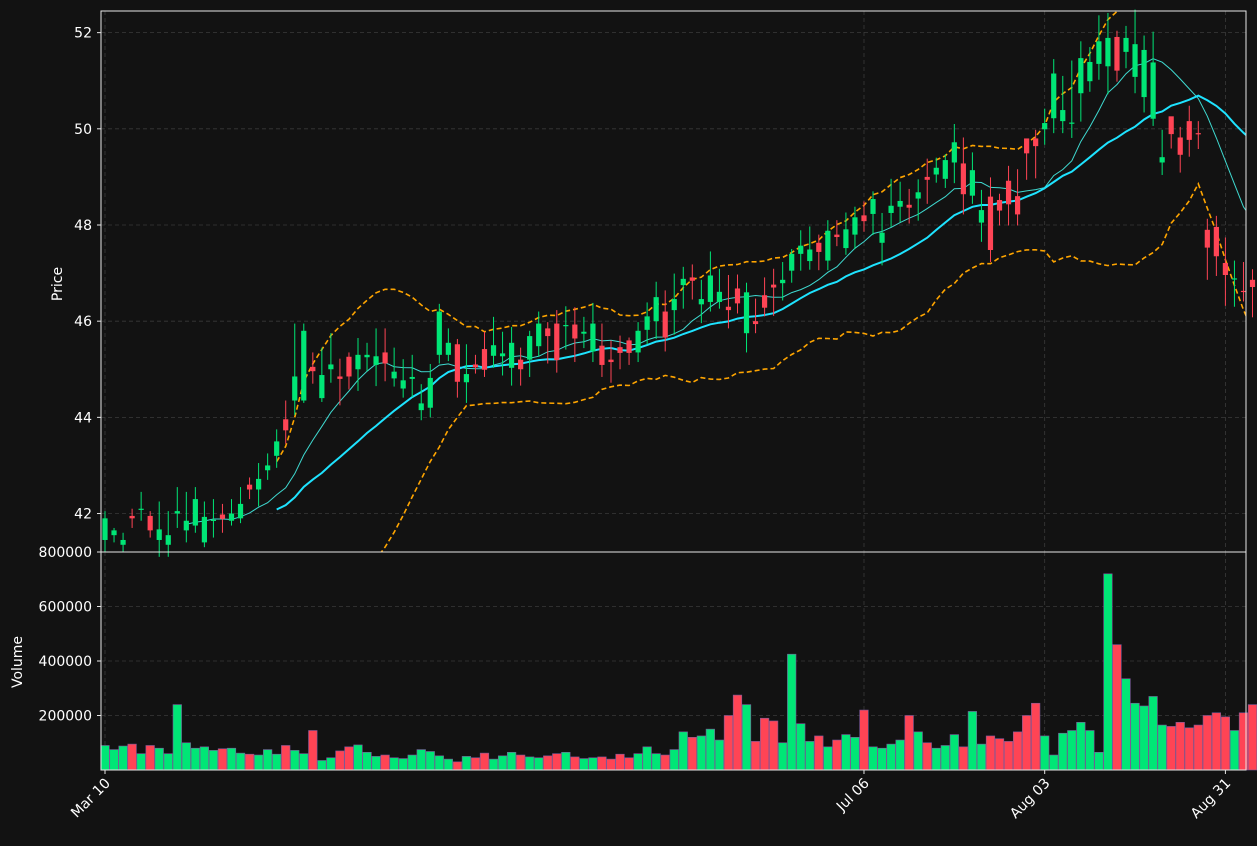  Describe the element at coordinates (651, 796) in the screenshot. I see `x-tick-labels: Mar 10 Jul 06 Aug 03 Aug 31` at that location.